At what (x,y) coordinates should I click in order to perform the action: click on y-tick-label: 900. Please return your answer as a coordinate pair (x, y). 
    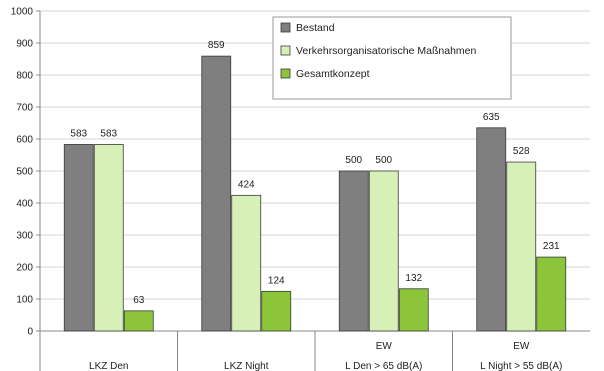
    Looking at the image, I should click on (24, 44).